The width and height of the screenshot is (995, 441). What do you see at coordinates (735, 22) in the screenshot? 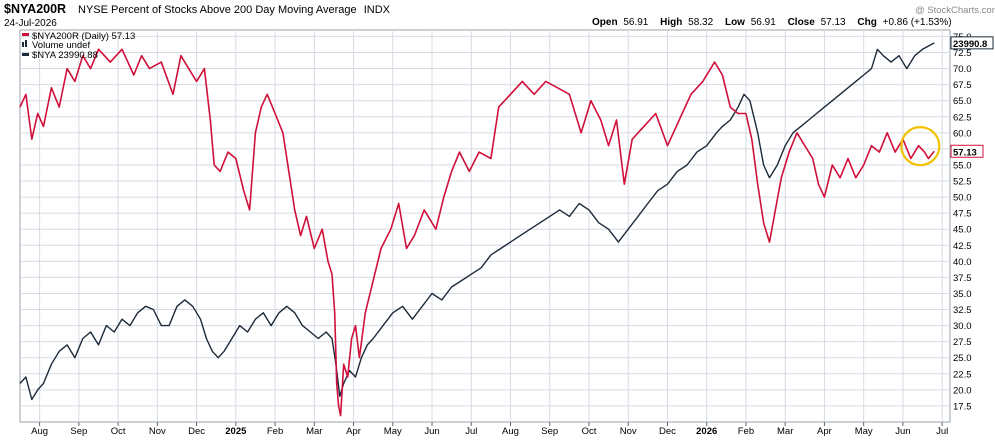
I see `low-label: Low` at bounding box center [735, 22].